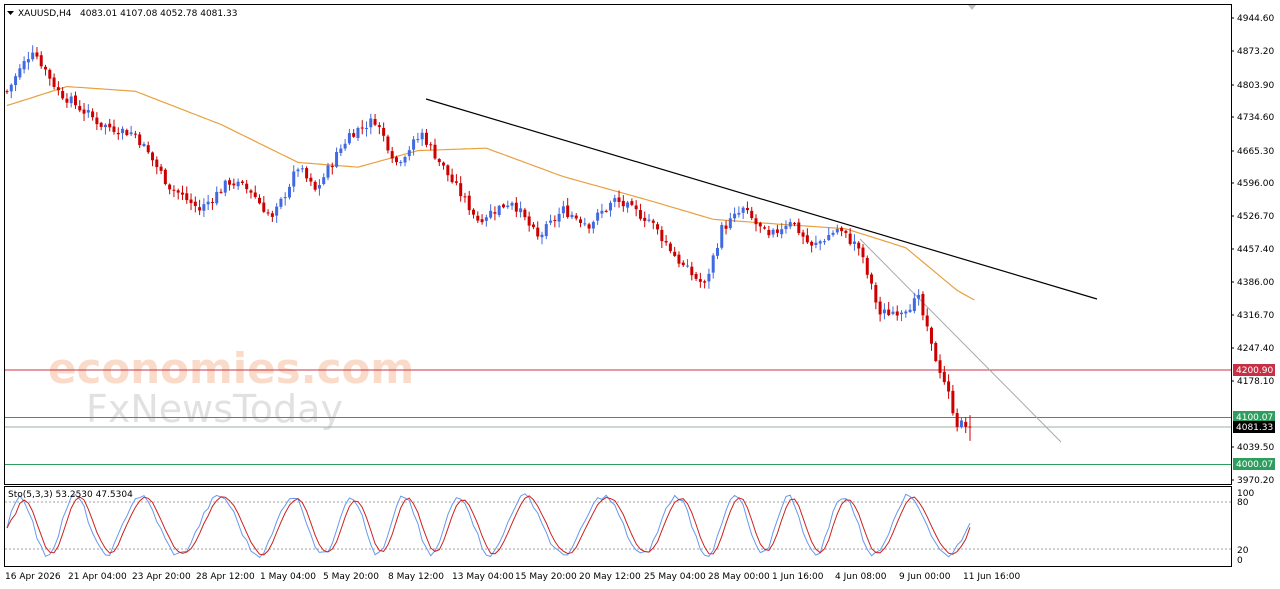  I want to click on svg-text: 4100.07, so click(1254, 418).